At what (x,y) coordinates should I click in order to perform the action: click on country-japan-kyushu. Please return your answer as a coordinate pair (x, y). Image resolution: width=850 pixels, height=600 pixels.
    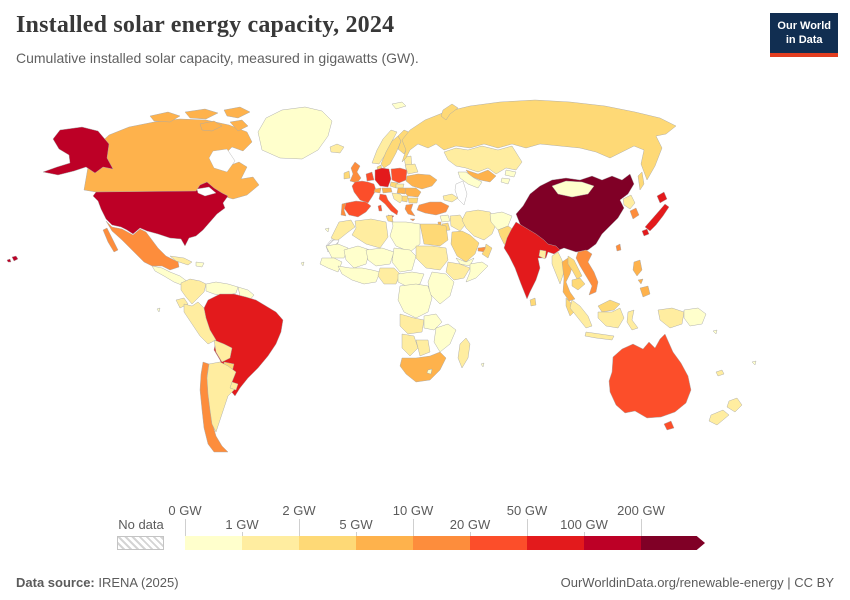
    Looking at the image, I should click on (645, 232).